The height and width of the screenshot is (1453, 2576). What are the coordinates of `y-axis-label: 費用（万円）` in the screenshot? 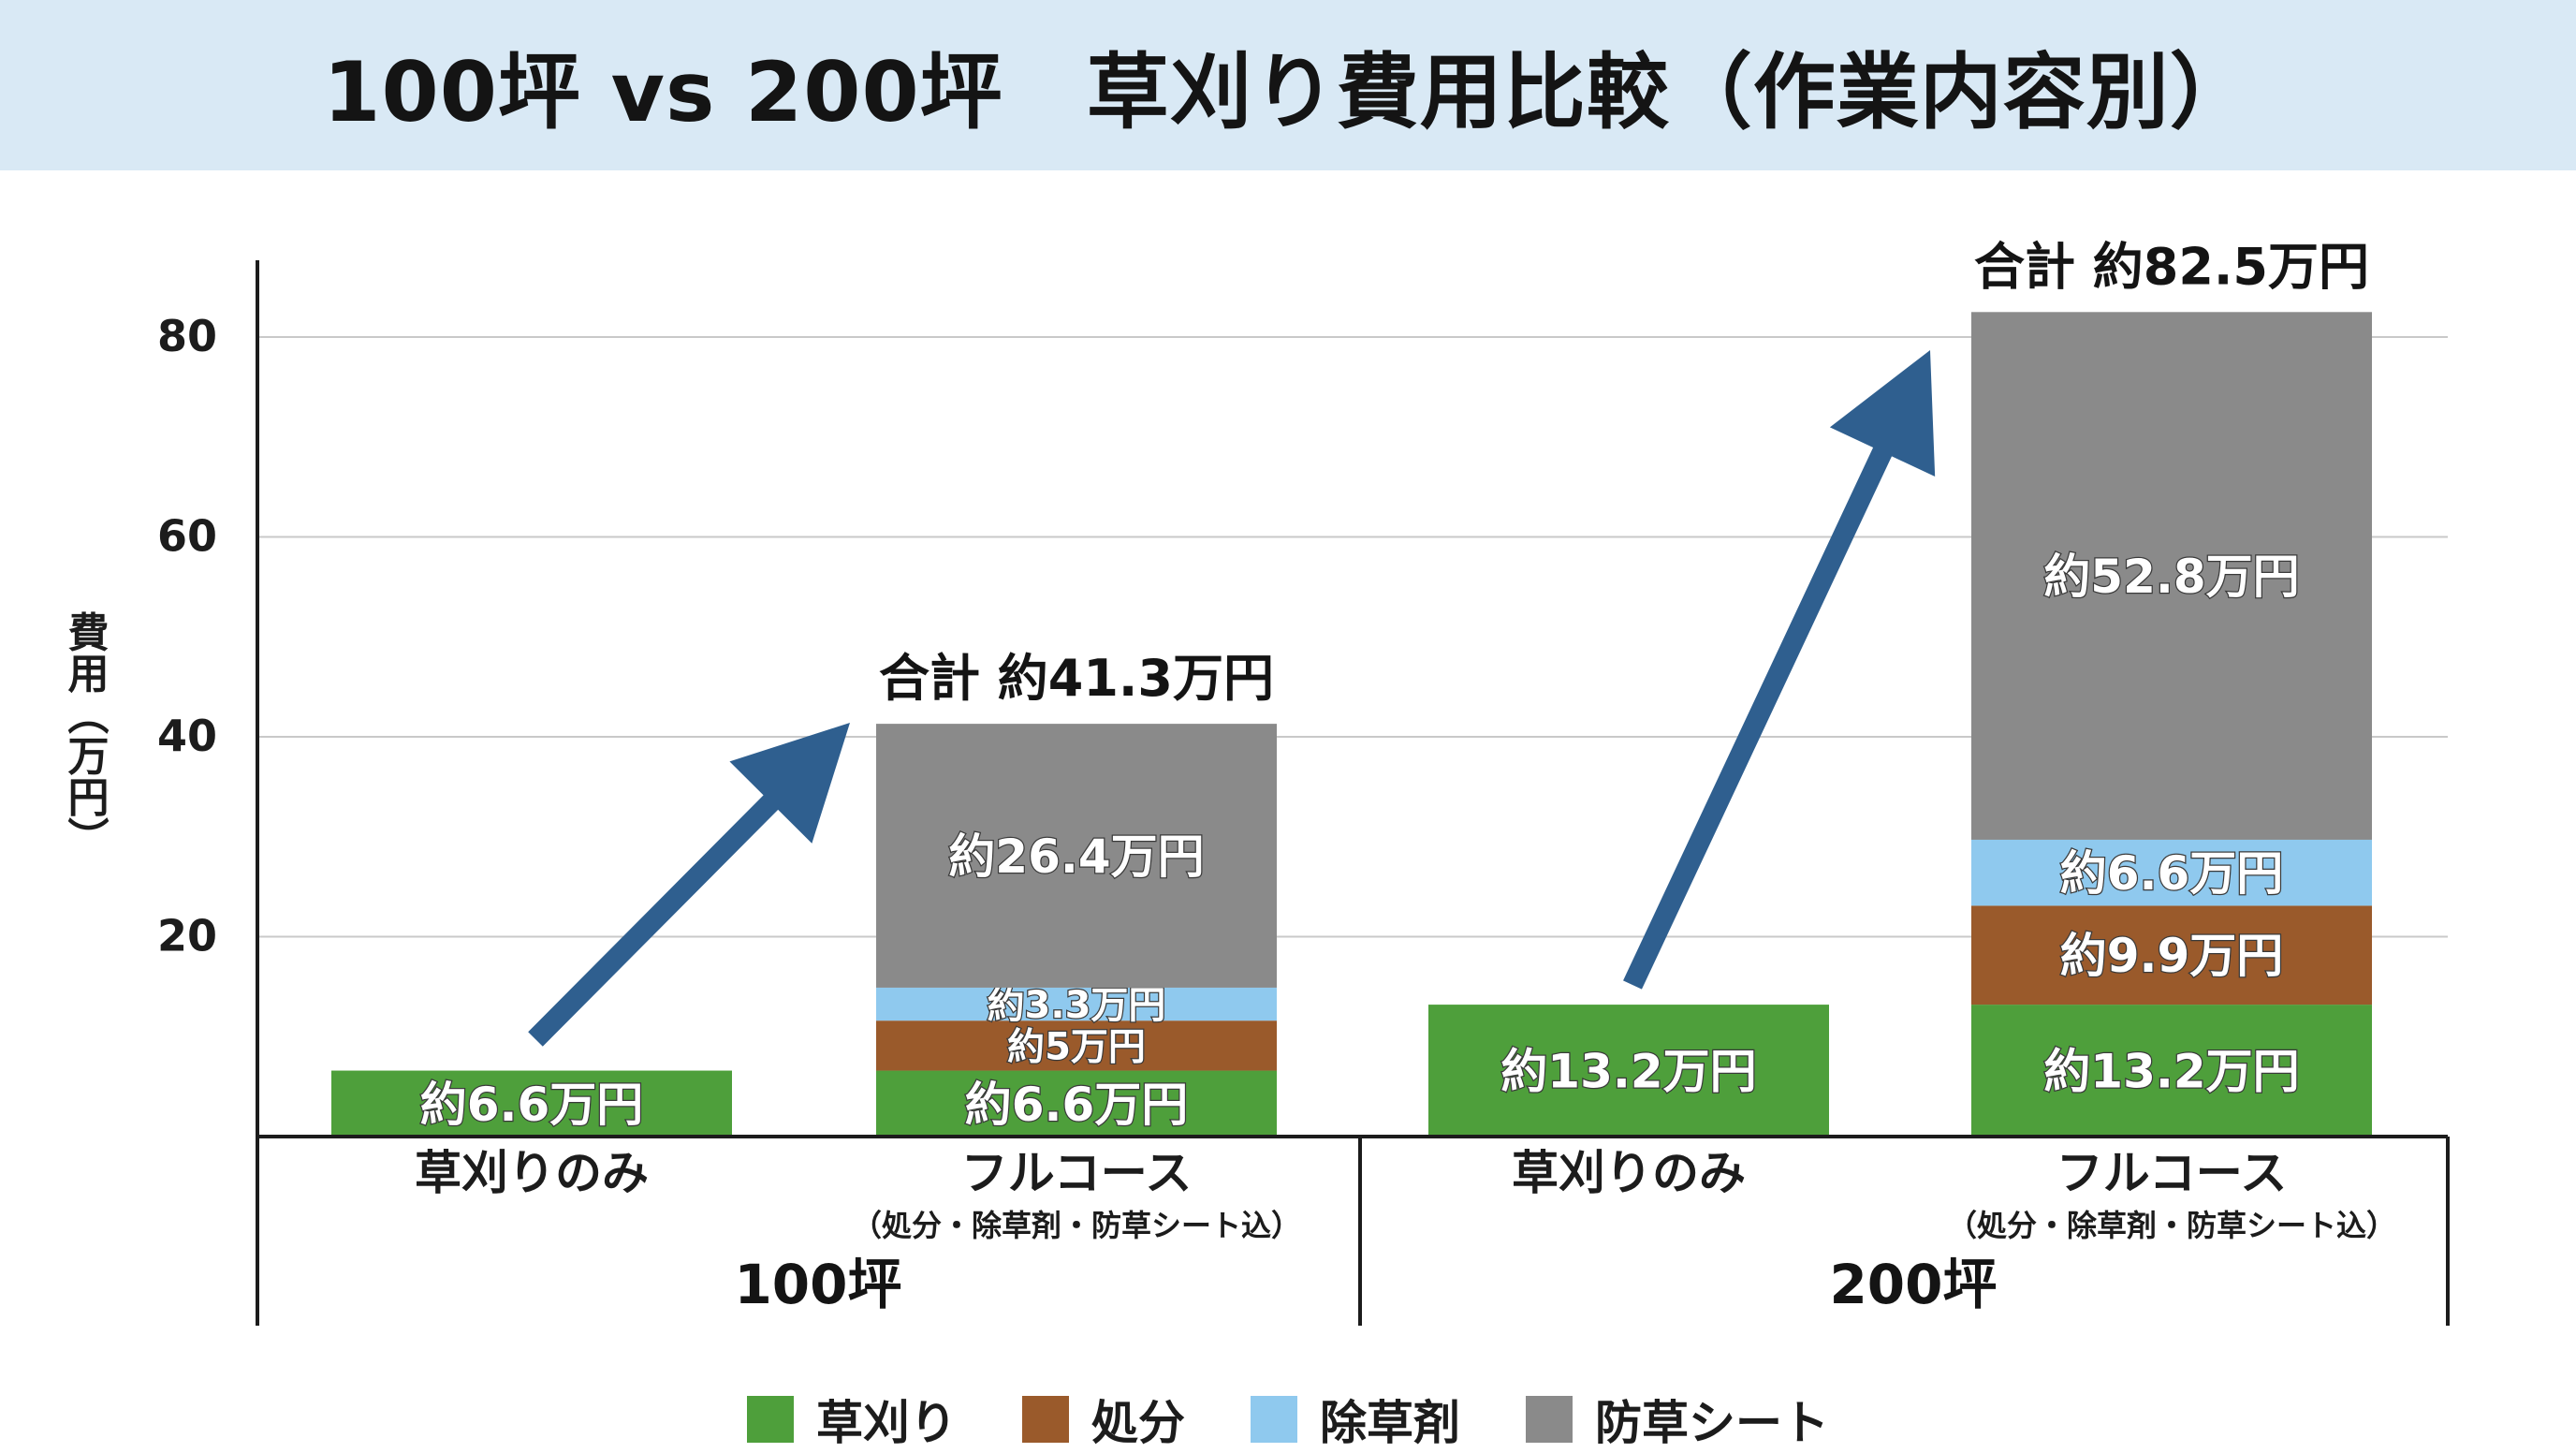 It's located at (85, 734).